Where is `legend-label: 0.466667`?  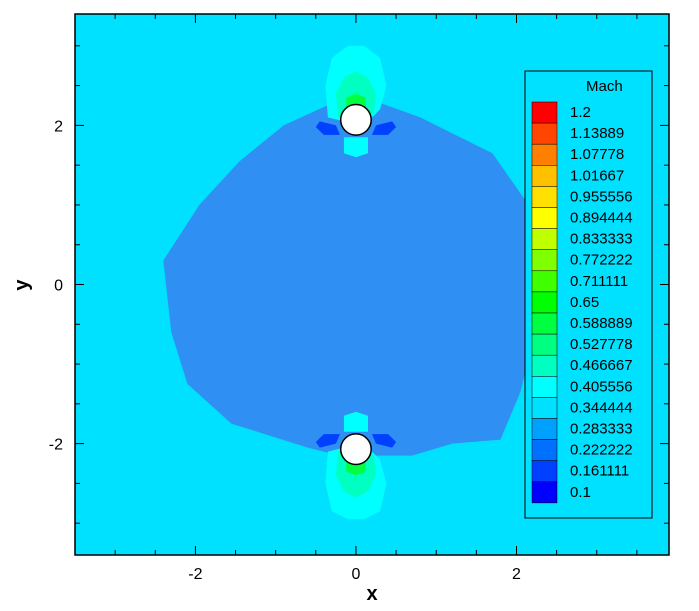
legend-label: 0.466667 is located at coordinates (601, 365).